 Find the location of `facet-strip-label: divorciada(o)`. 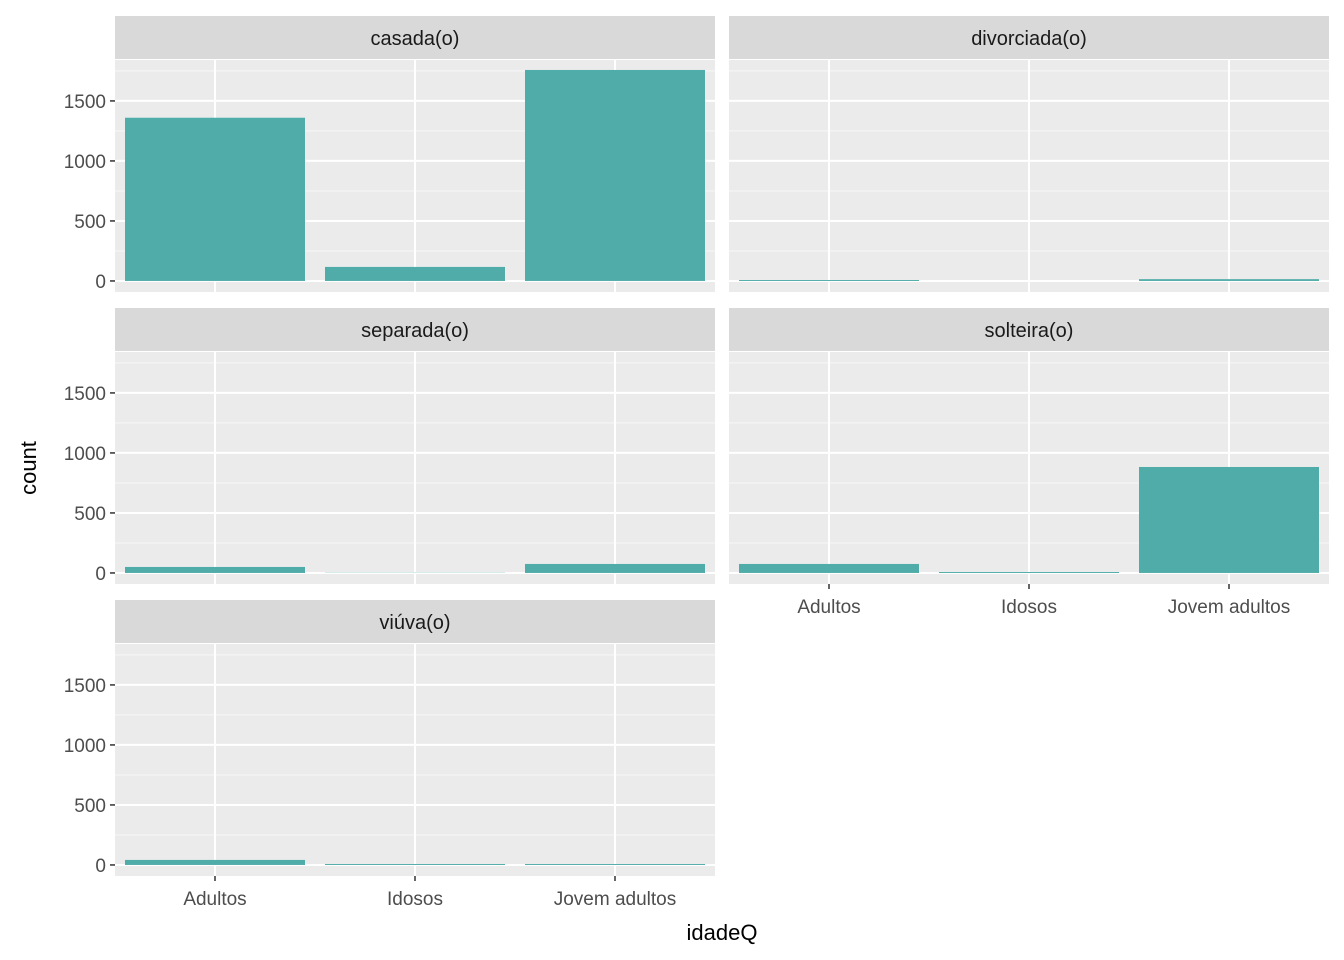

facet-strip-label: divorciada(o) is located at coordinates (1029, 39).